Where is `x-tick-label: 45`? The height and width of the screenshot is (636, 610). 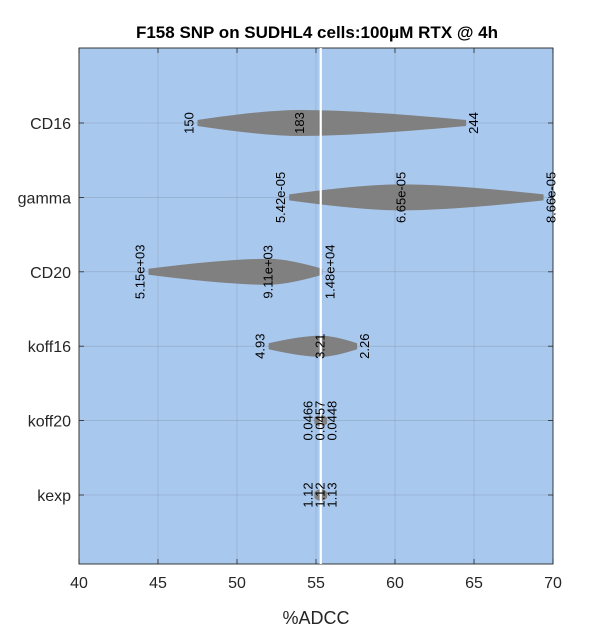 x-tick-label: 45 is located at coordinates (158, 583).